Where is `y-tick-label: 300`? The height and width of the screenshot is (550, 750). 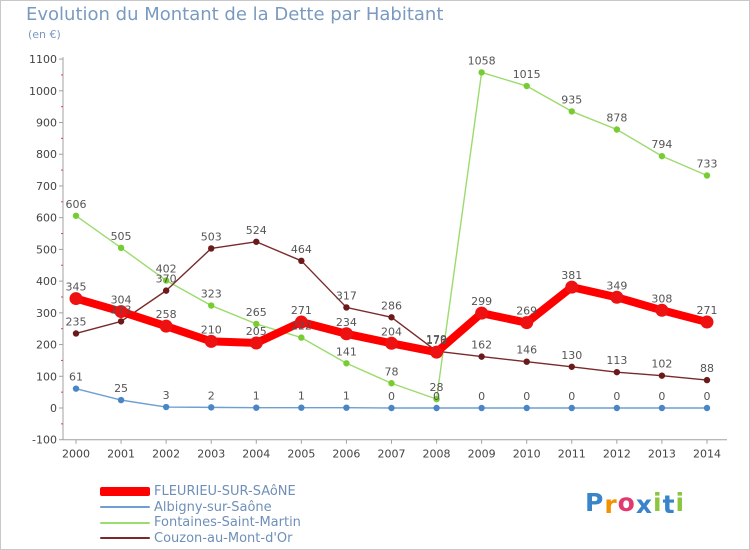 y-tick-label: 300 is located at coordinates (46, 313).